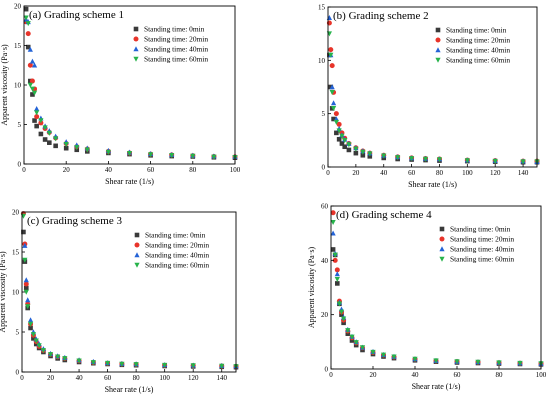 Image resolution: width=550 pixels, height=404 pixels. Describe the element at coordinates (322, 8) in the screenshot. I see `y-tick-label: 15` at that location.